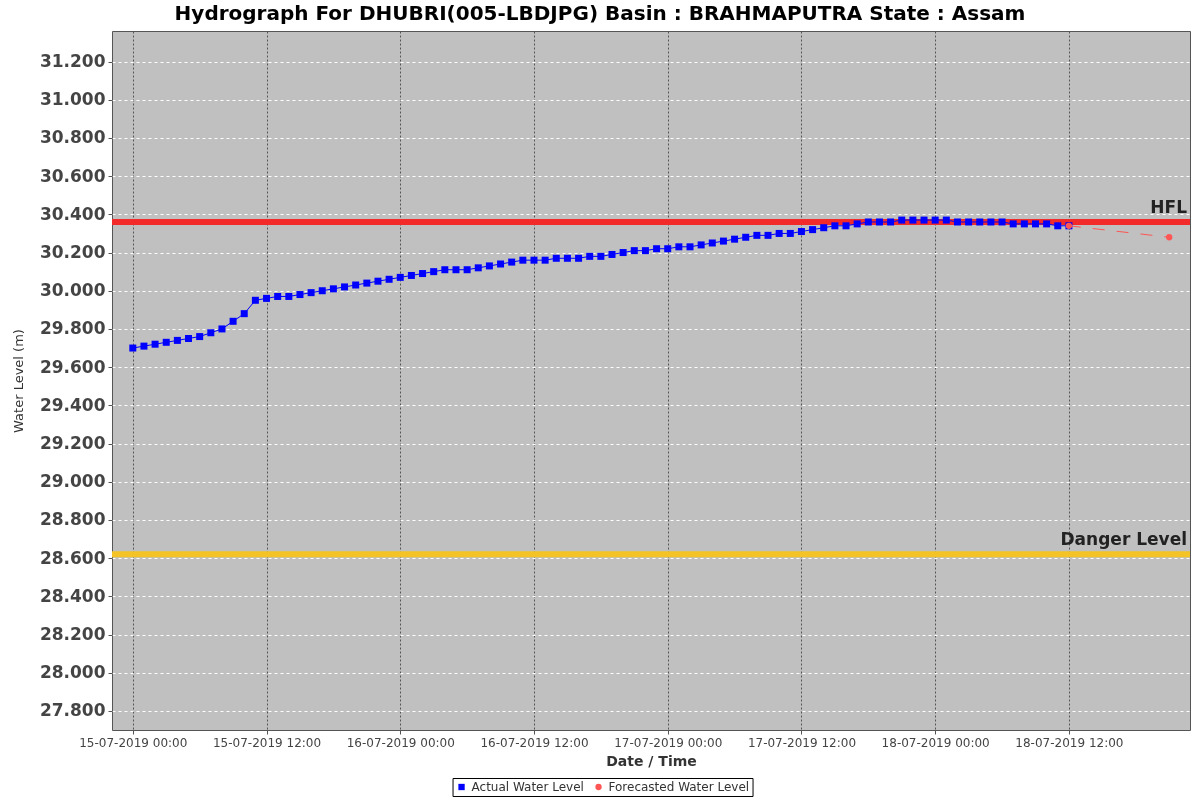 The height and width of the screenshot is (800, 1200). Describe the element at coordinates (72, 672) in the screenshot. I see `y-tick-label: 28.000` at that location.